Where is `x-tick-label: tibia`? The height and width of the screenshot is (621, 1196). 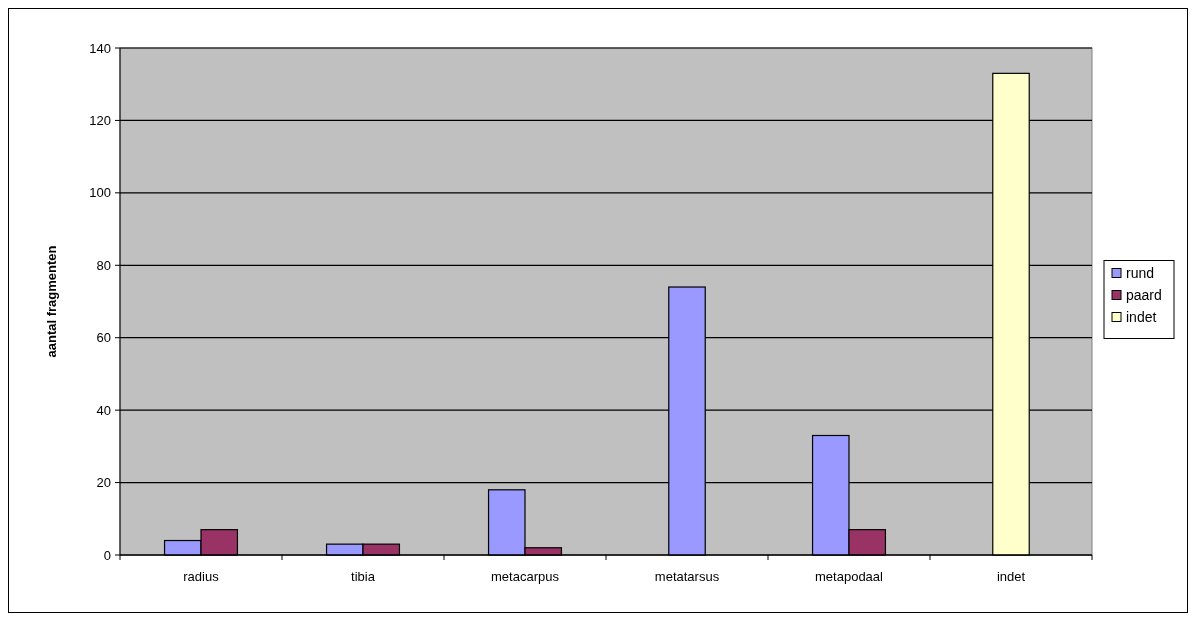 x-tick-label: tibia is located at coordinates (363, 576).